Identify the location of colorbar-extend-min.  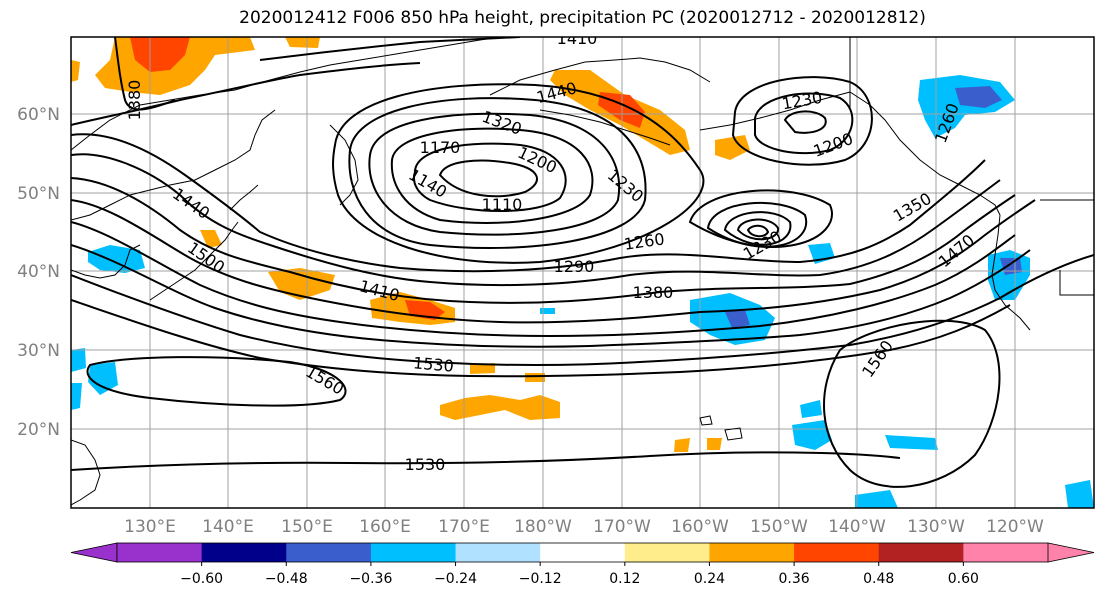
(94, 552).